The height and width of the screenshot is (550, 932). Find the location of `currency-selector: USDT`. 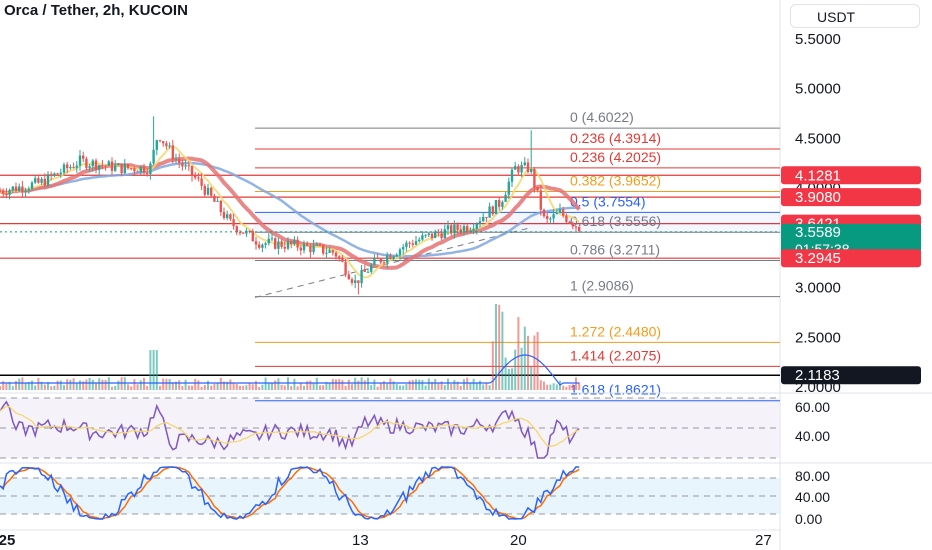

currency-selector: USDT is located at coordinates (855, 16).